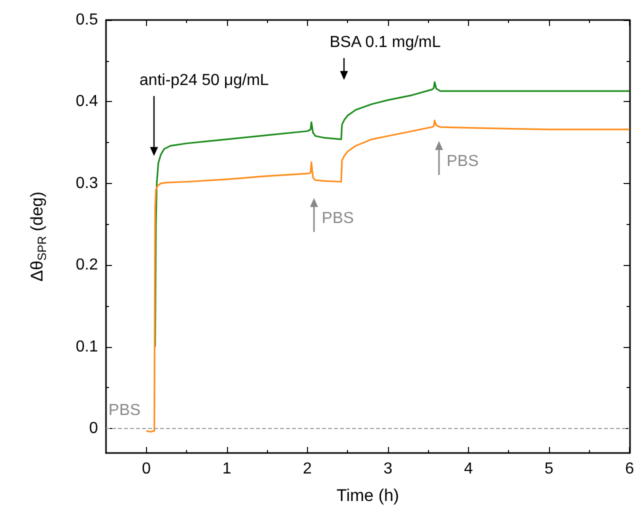 This screenshot has width=637, height=519. What do you see at coordinates (307, 469) in the screenshot?
I see `x-tick-label: 2` at bounding box center [307, 469].